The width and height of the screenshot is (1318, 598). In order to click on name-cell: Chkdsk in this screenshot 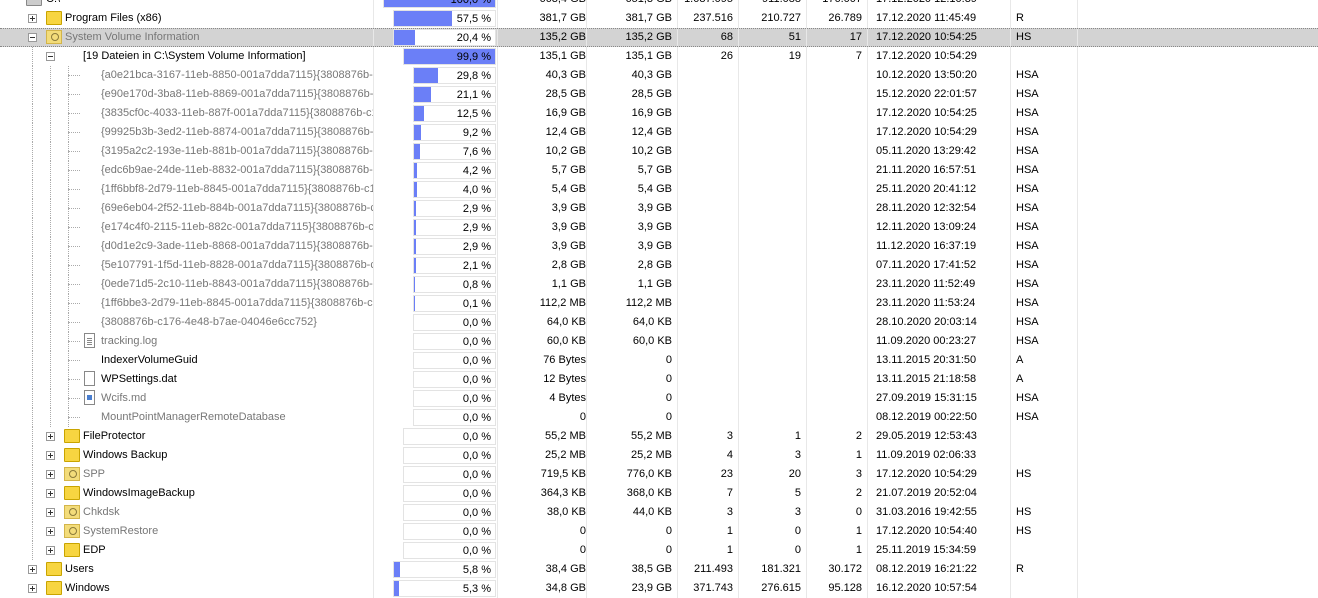, I will do `click(186, 512)`.